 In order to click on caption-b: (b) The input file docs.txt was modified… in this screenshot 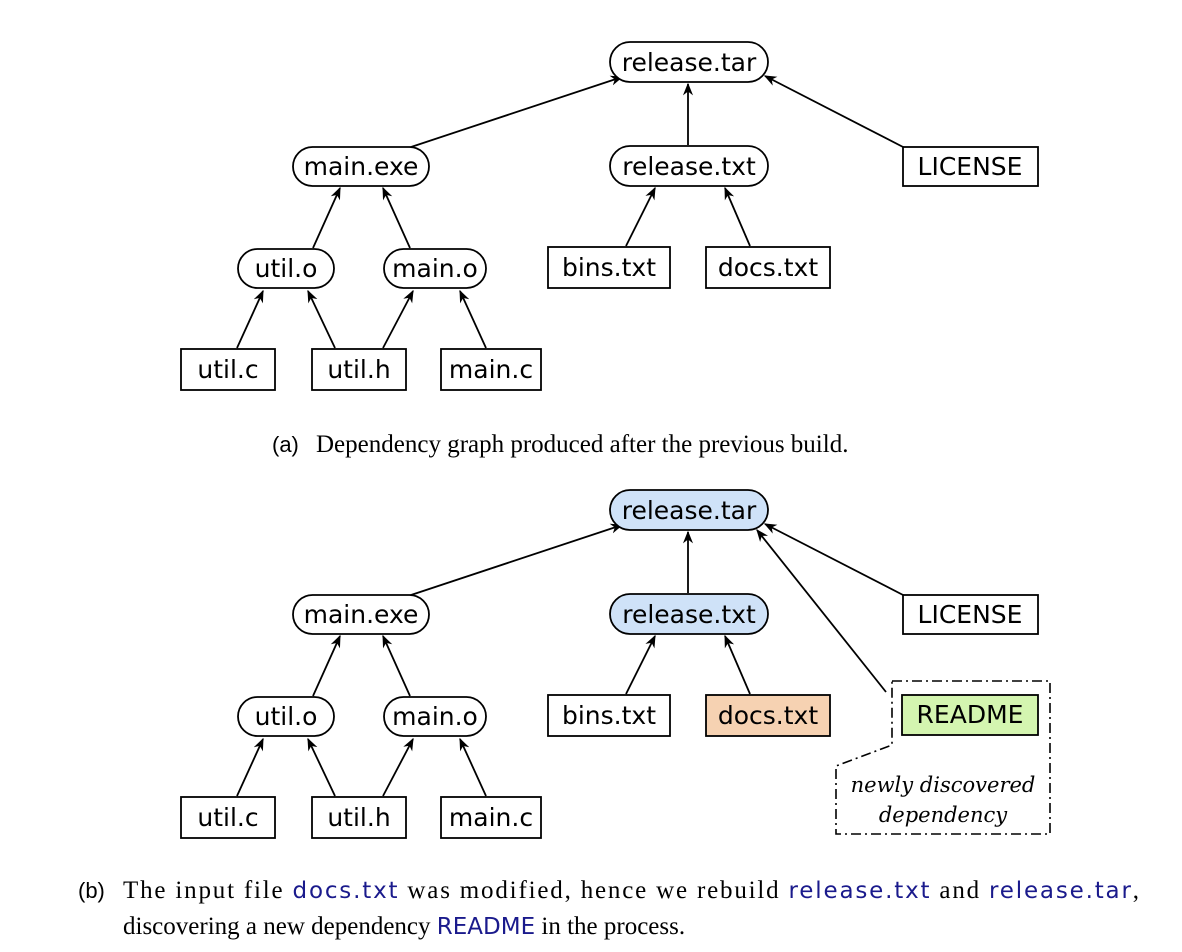, I will do `click(608, 908)`.